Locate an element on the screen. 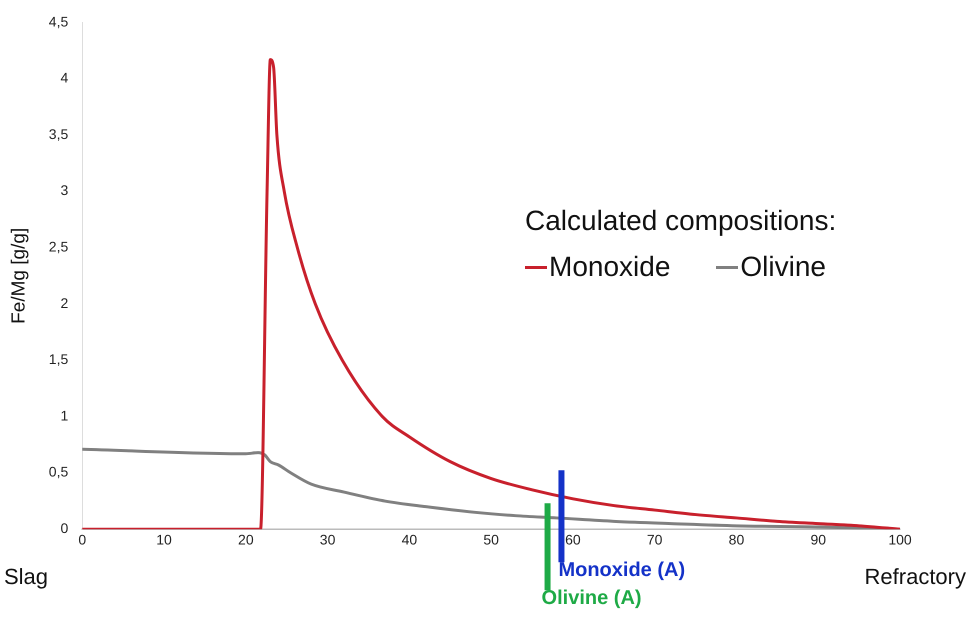 This screenshot has height=617, width=972. x-tick-label: 90 is located at coordinates (818, 539).